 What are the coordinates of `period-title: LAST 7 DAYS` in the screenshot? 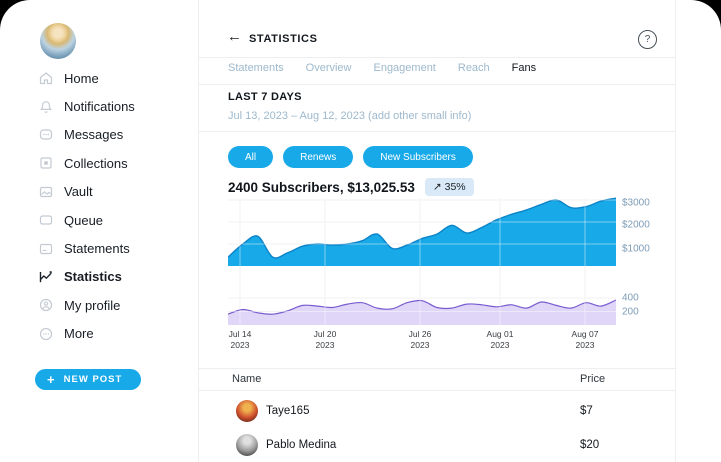 It's located at (265, 97).